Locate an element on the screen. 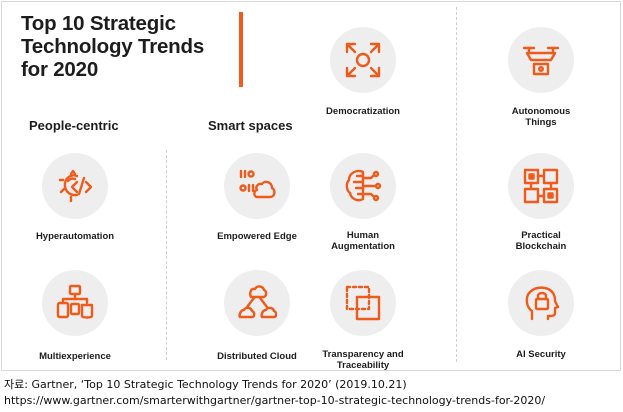  distributed-cloud-badge is located at coordinates (257, 303).